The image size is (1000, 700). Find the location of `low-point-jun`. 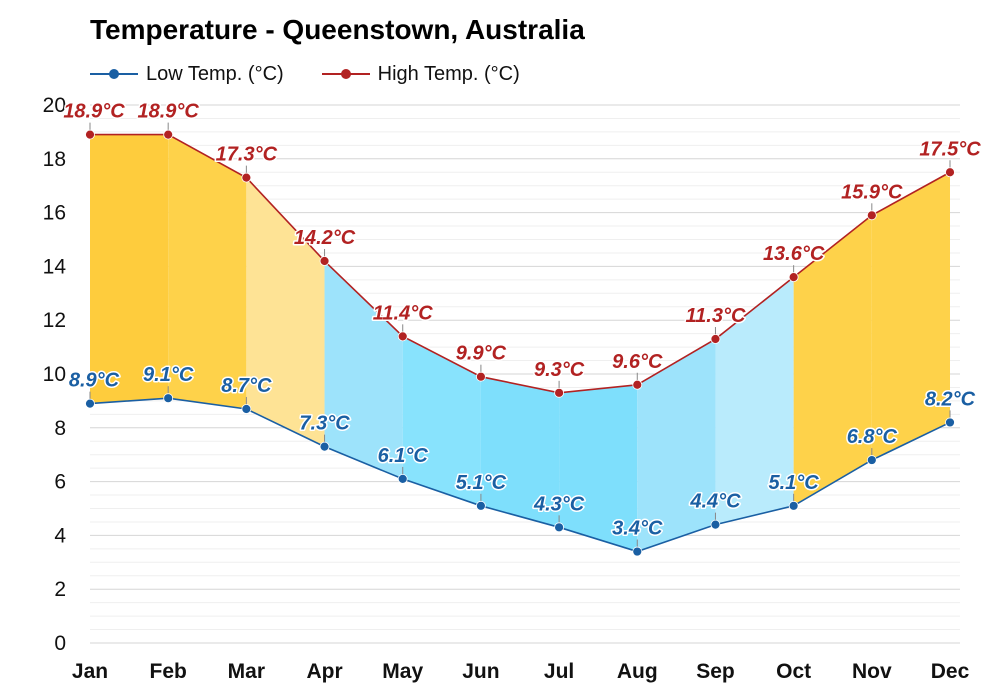

low-point-jun is located at coordinates (481, 505).